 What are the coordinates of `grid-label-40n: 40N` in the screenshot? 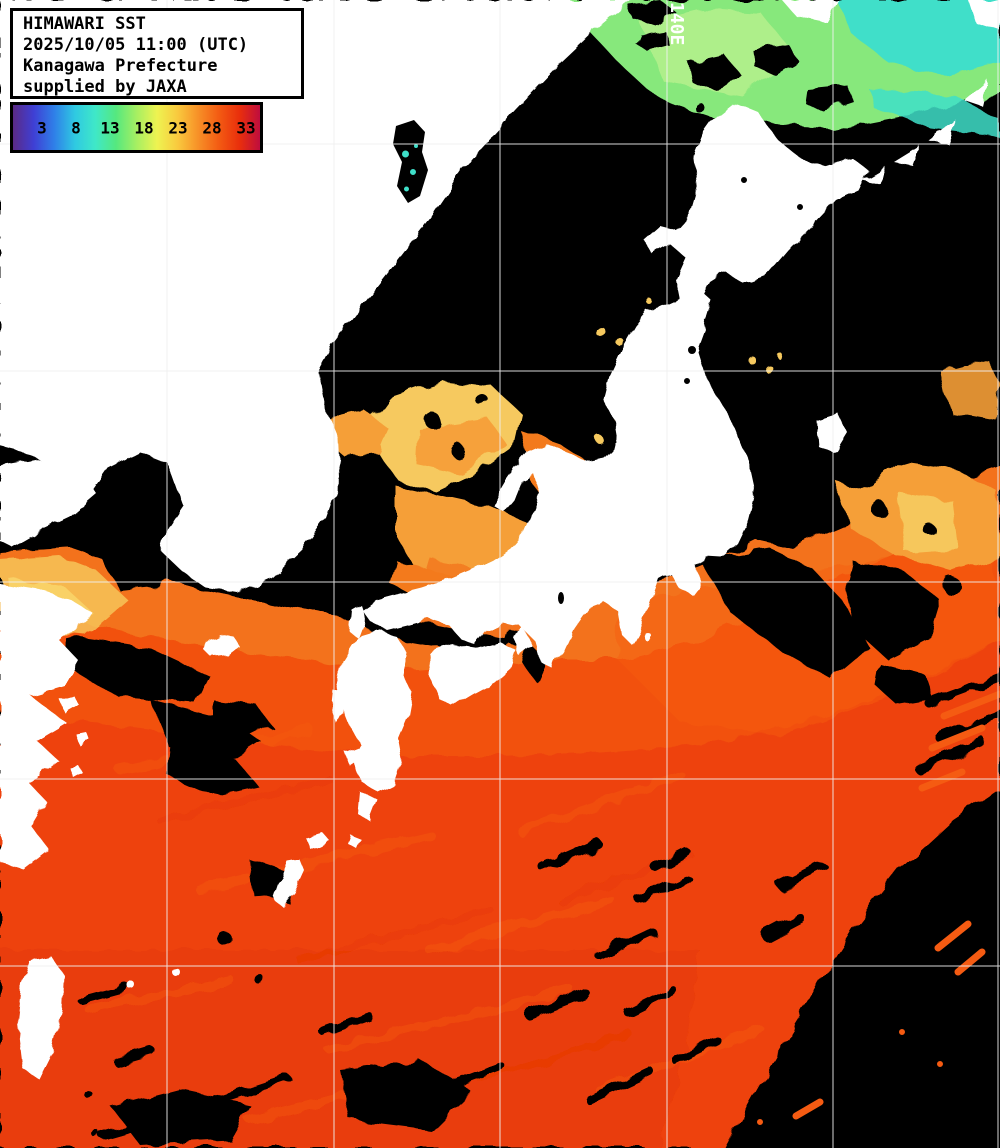 It's located at (21, 362).